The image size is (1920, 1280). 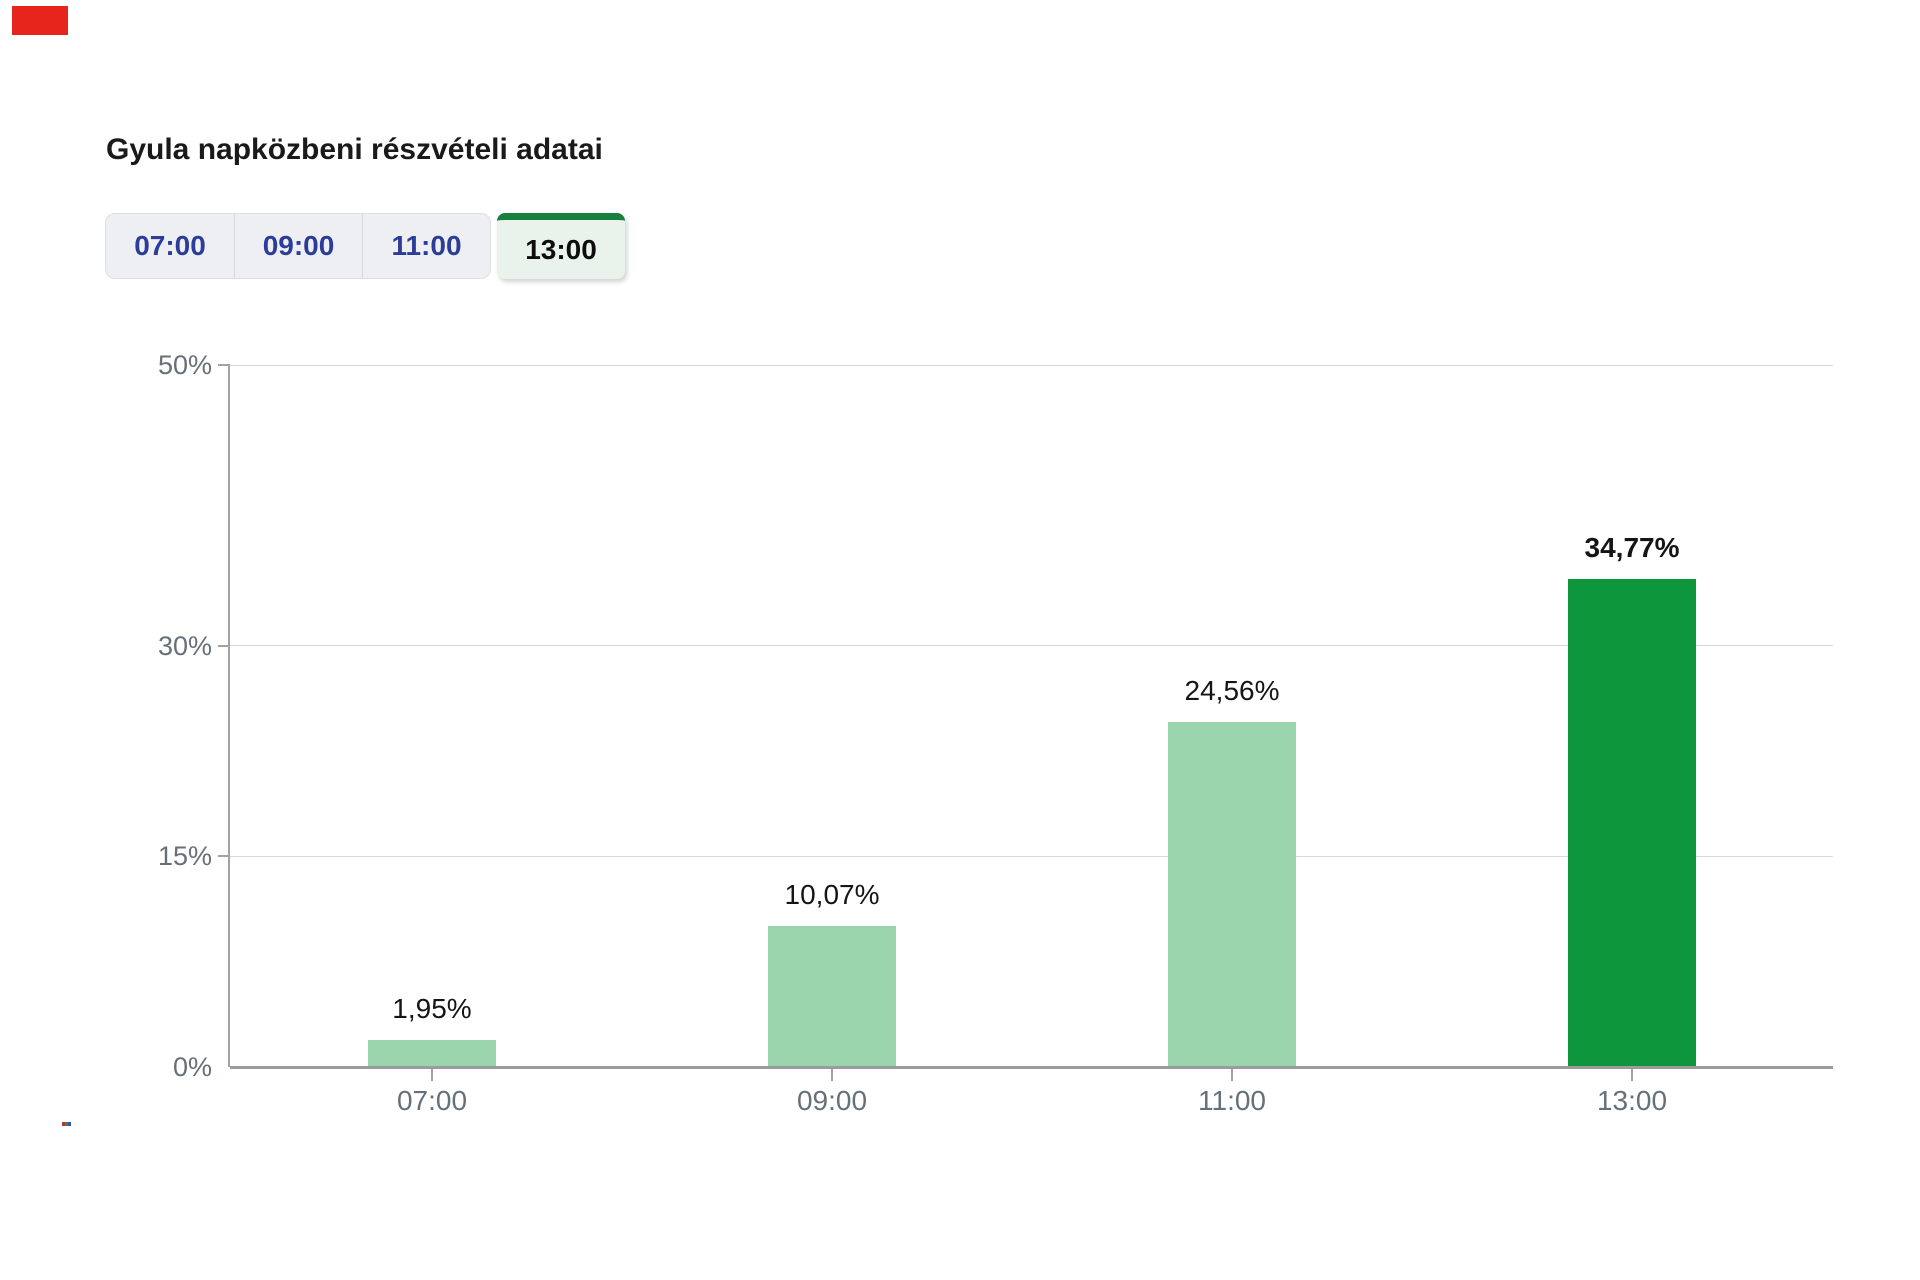 I want to click on x-axis-label-07-00: 07:00, so click(x=432, y=1100).